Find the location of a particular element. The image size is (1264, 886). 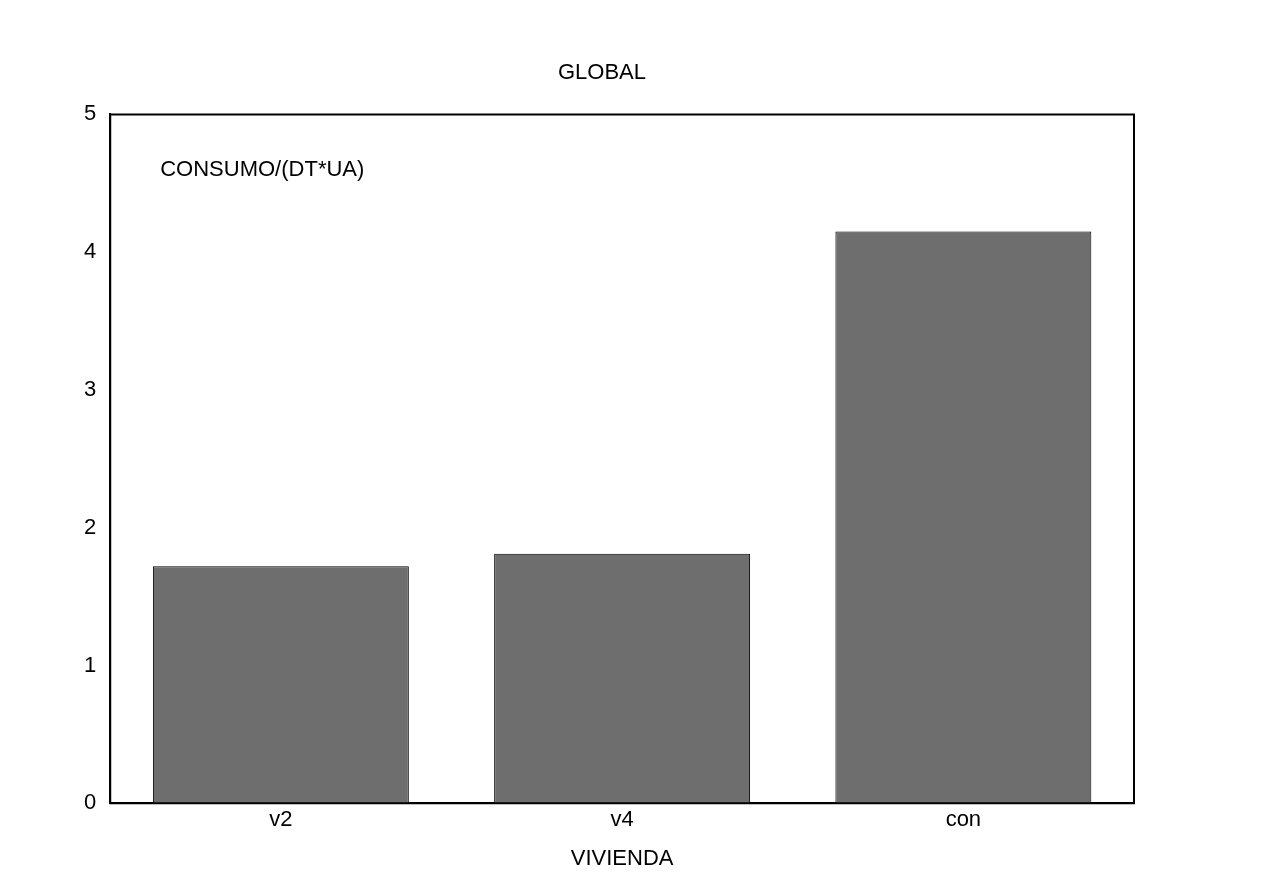

y-tick-label: 4 is located at coordinates (90, 251).